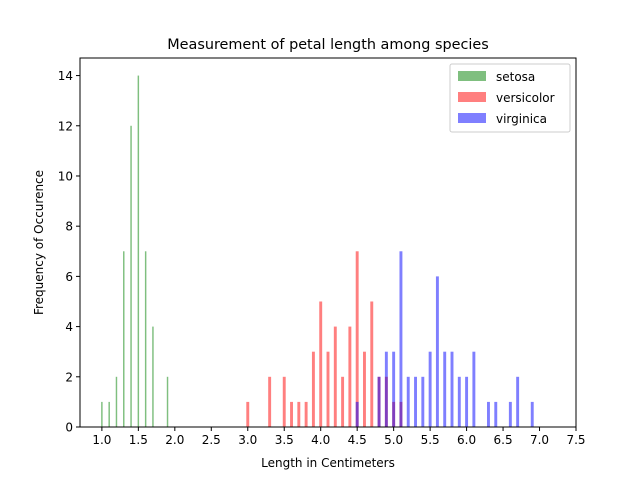 The width and height of the screenshot is (640, 484). I want to click on y-axis-label: Frequency of Occurence, so click(39, 242).